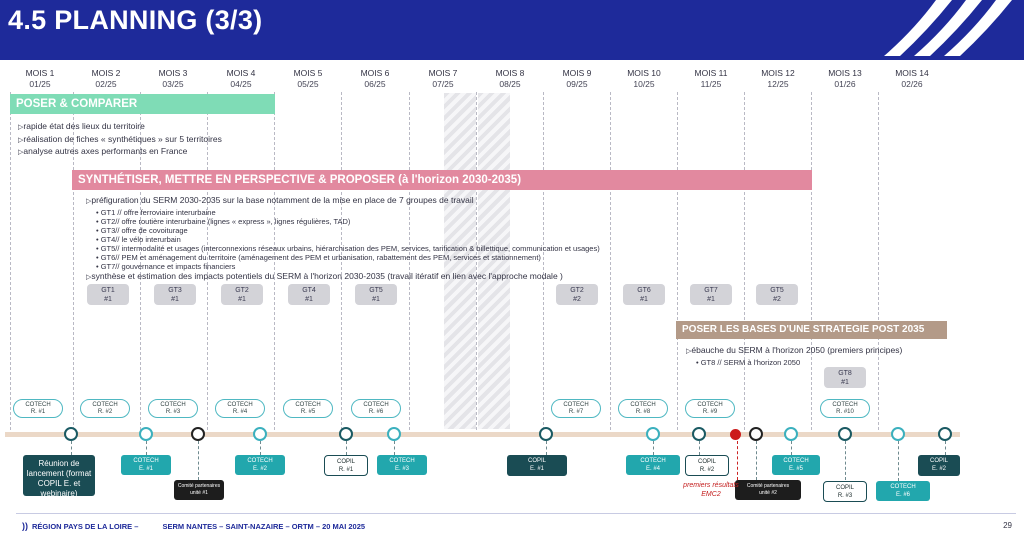 The image size is (1024, 535). What do you see at coordinates (173, 73) in the screenshot?
I see `month-label: MOIS 3` at bounding box center [173, 73].